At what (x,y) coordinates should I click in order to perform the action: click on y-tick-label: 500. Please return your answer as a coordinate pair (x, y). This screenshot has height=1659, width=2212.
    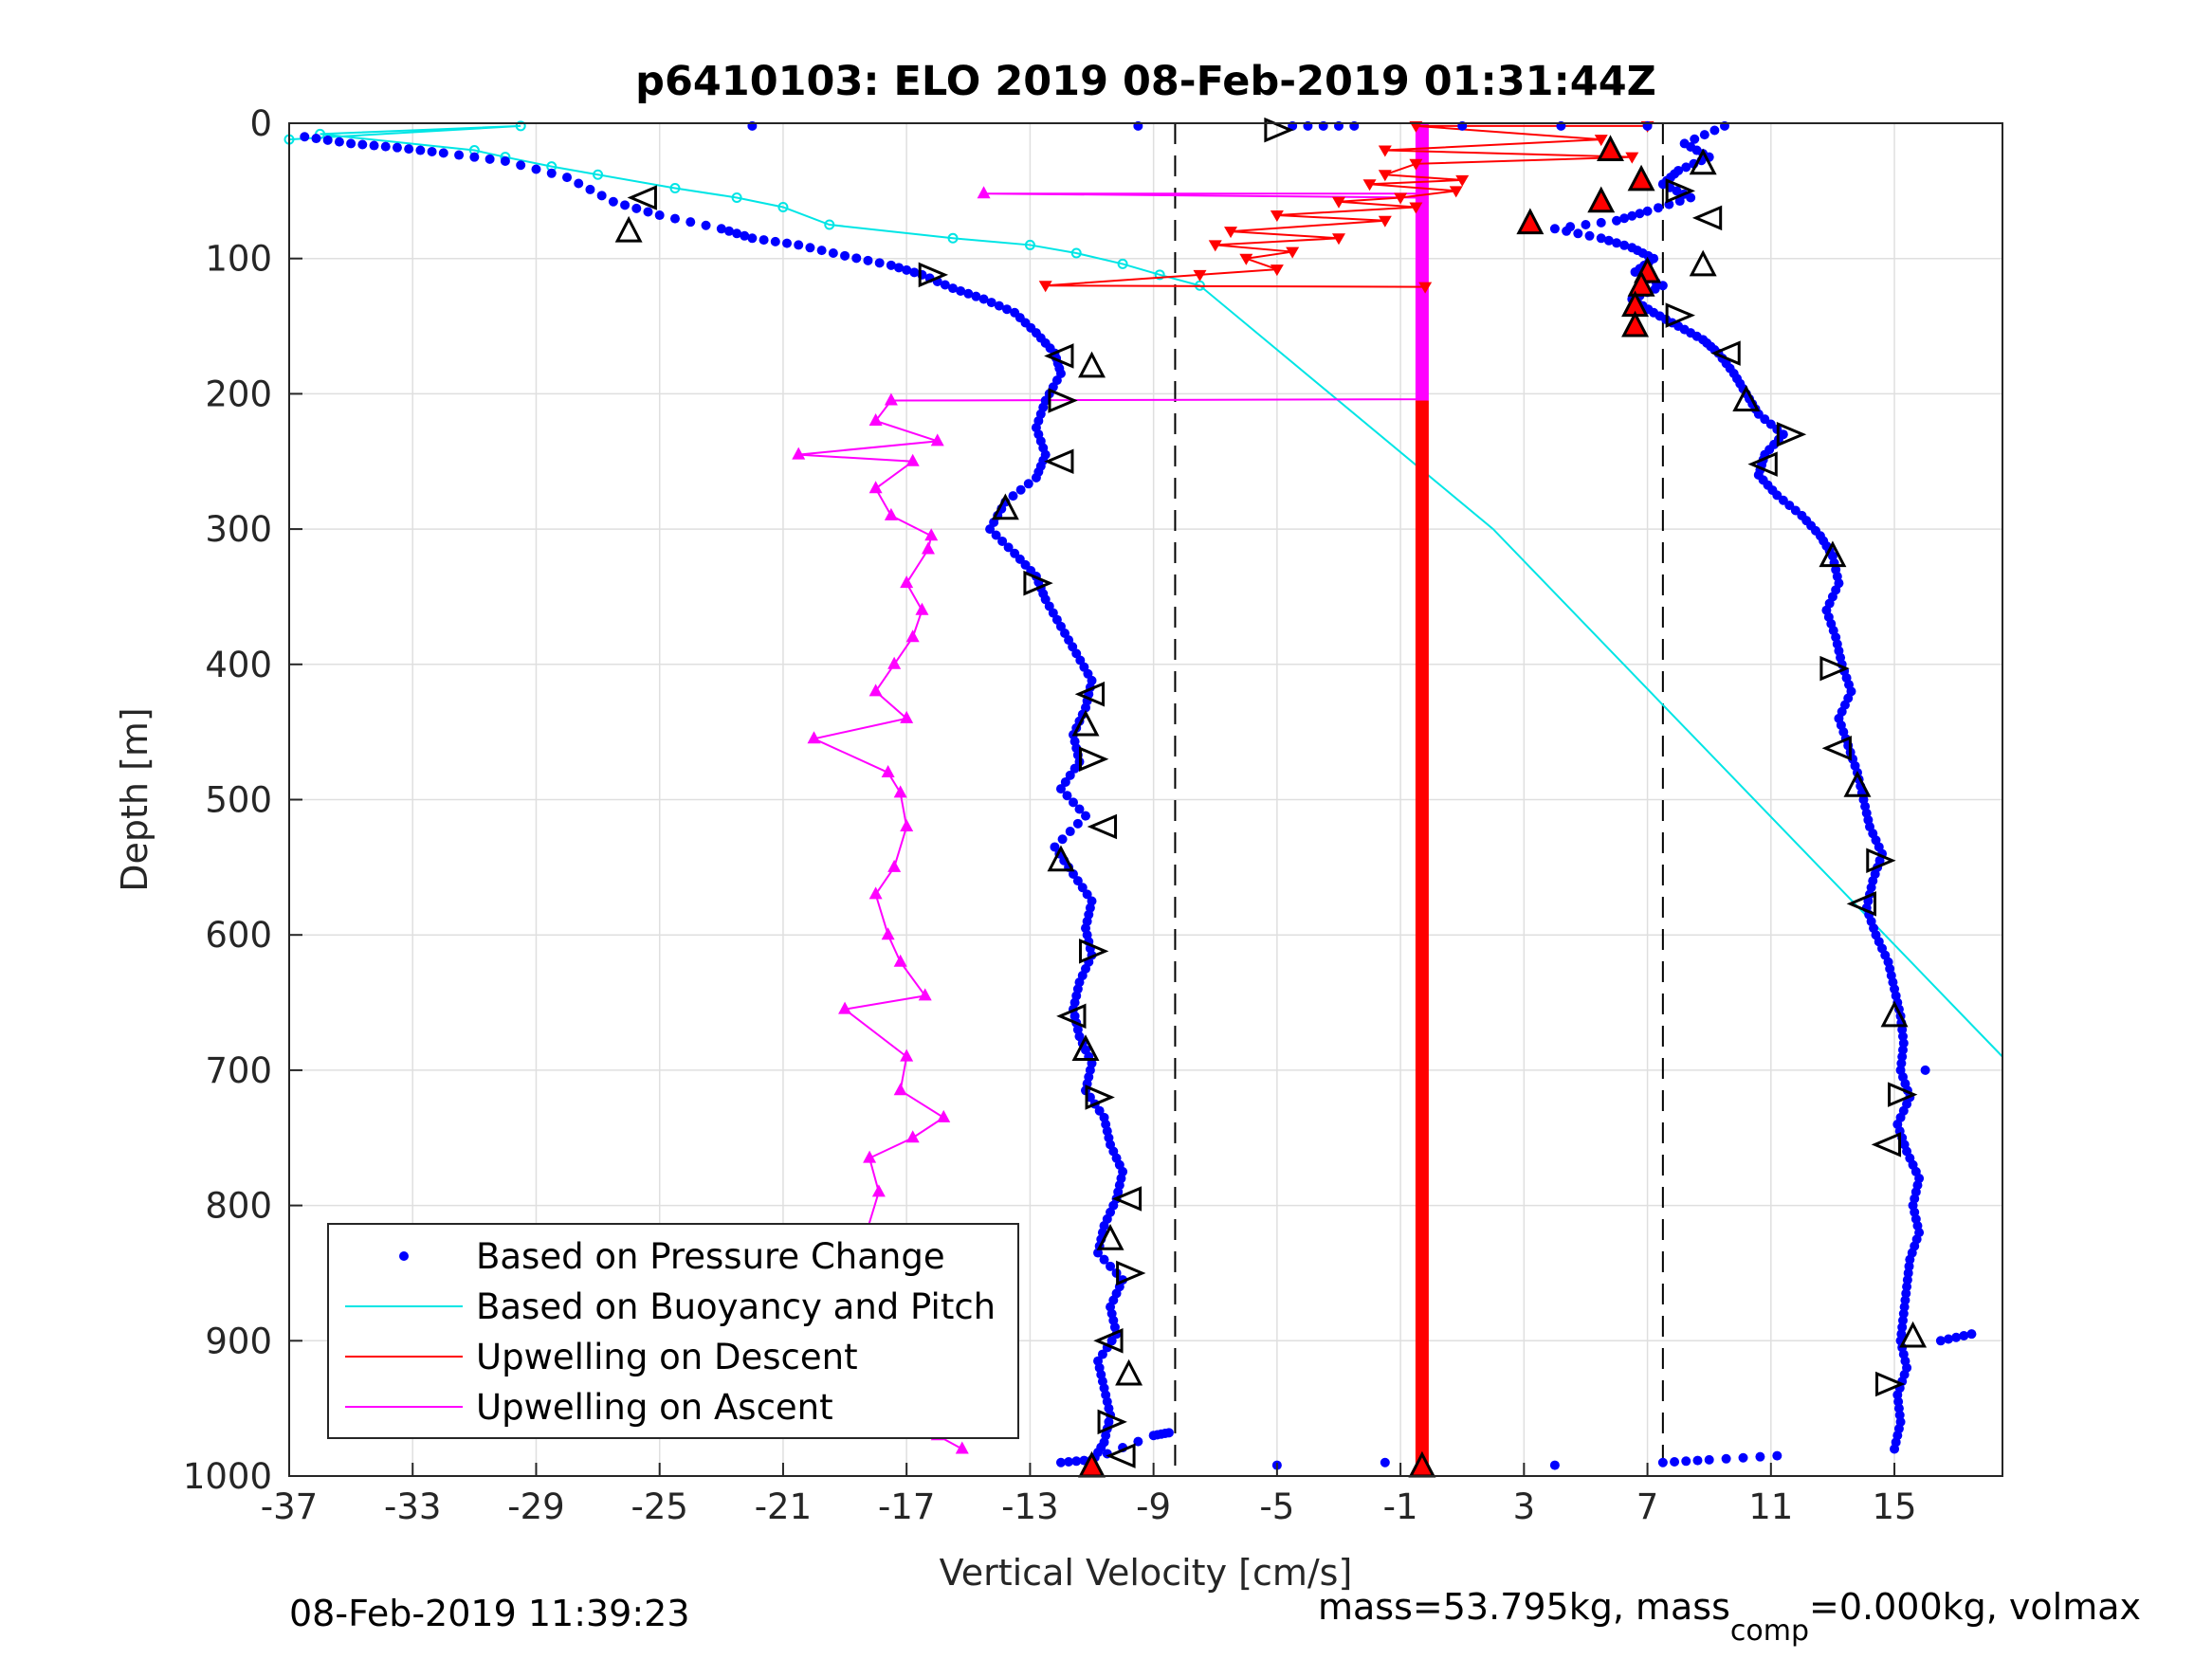
    Looking at the image, I should click on (238, 800).